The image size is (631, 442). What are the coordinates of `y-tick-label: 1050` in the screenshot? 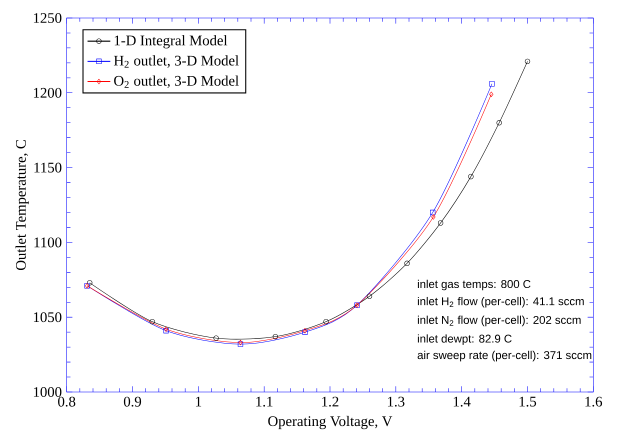 It's located at (48, 317).